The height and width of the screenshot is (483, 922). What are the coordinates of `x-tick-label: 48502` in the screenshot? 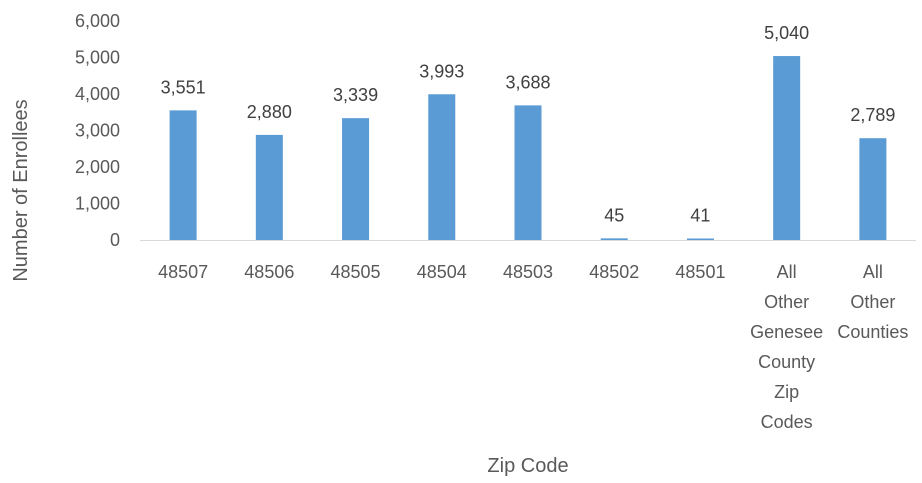 It's located at (614, 272).